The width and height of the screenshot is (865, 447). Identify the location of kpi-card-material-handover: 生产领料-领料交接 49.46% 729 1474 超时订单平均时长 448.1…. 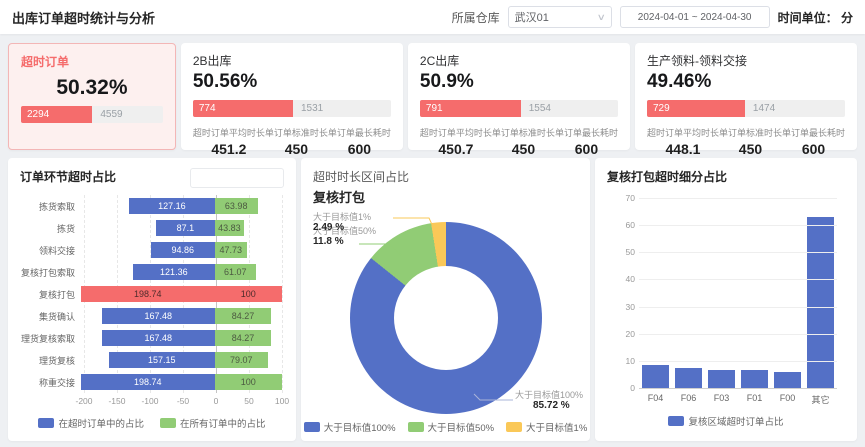
(745, 100).